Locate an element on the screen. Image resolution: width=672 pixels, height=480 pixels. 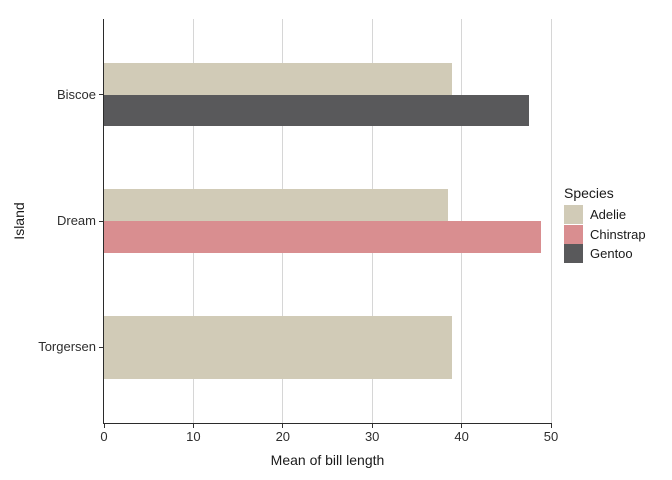
legend-title: Species is located at coordinates (589, 193).